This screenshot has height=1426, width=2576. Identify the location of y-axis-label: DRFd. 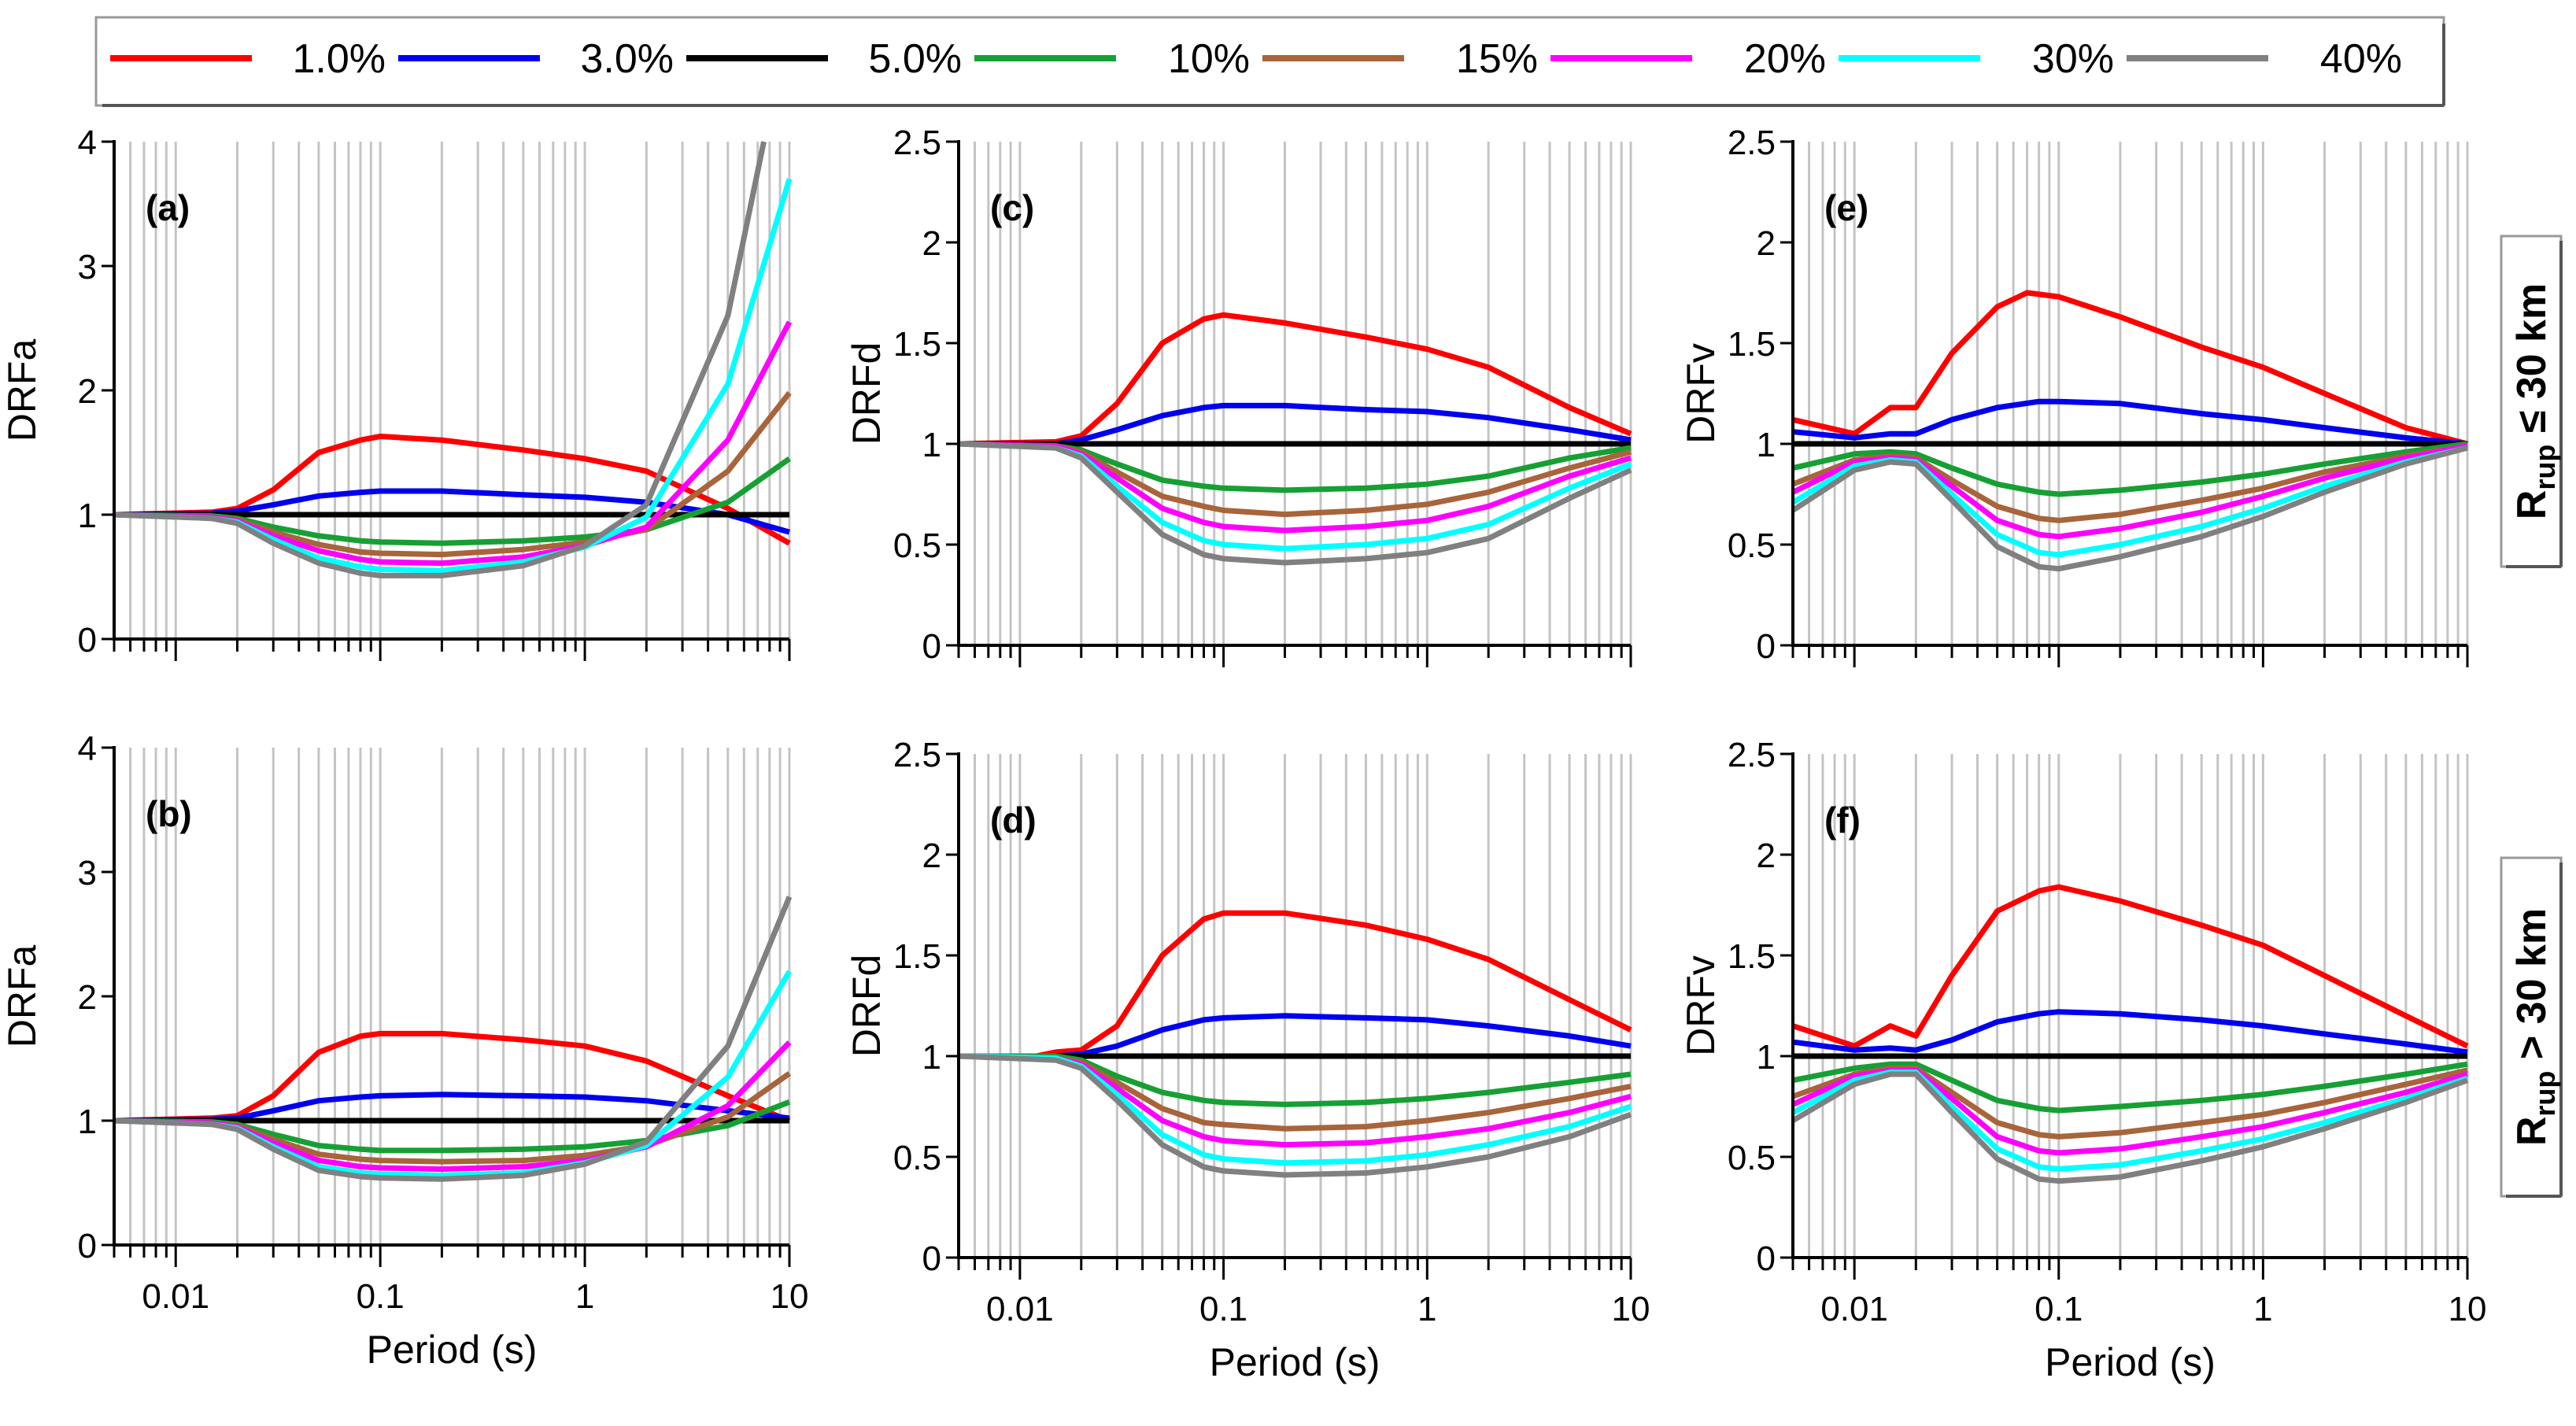
(866, 393).